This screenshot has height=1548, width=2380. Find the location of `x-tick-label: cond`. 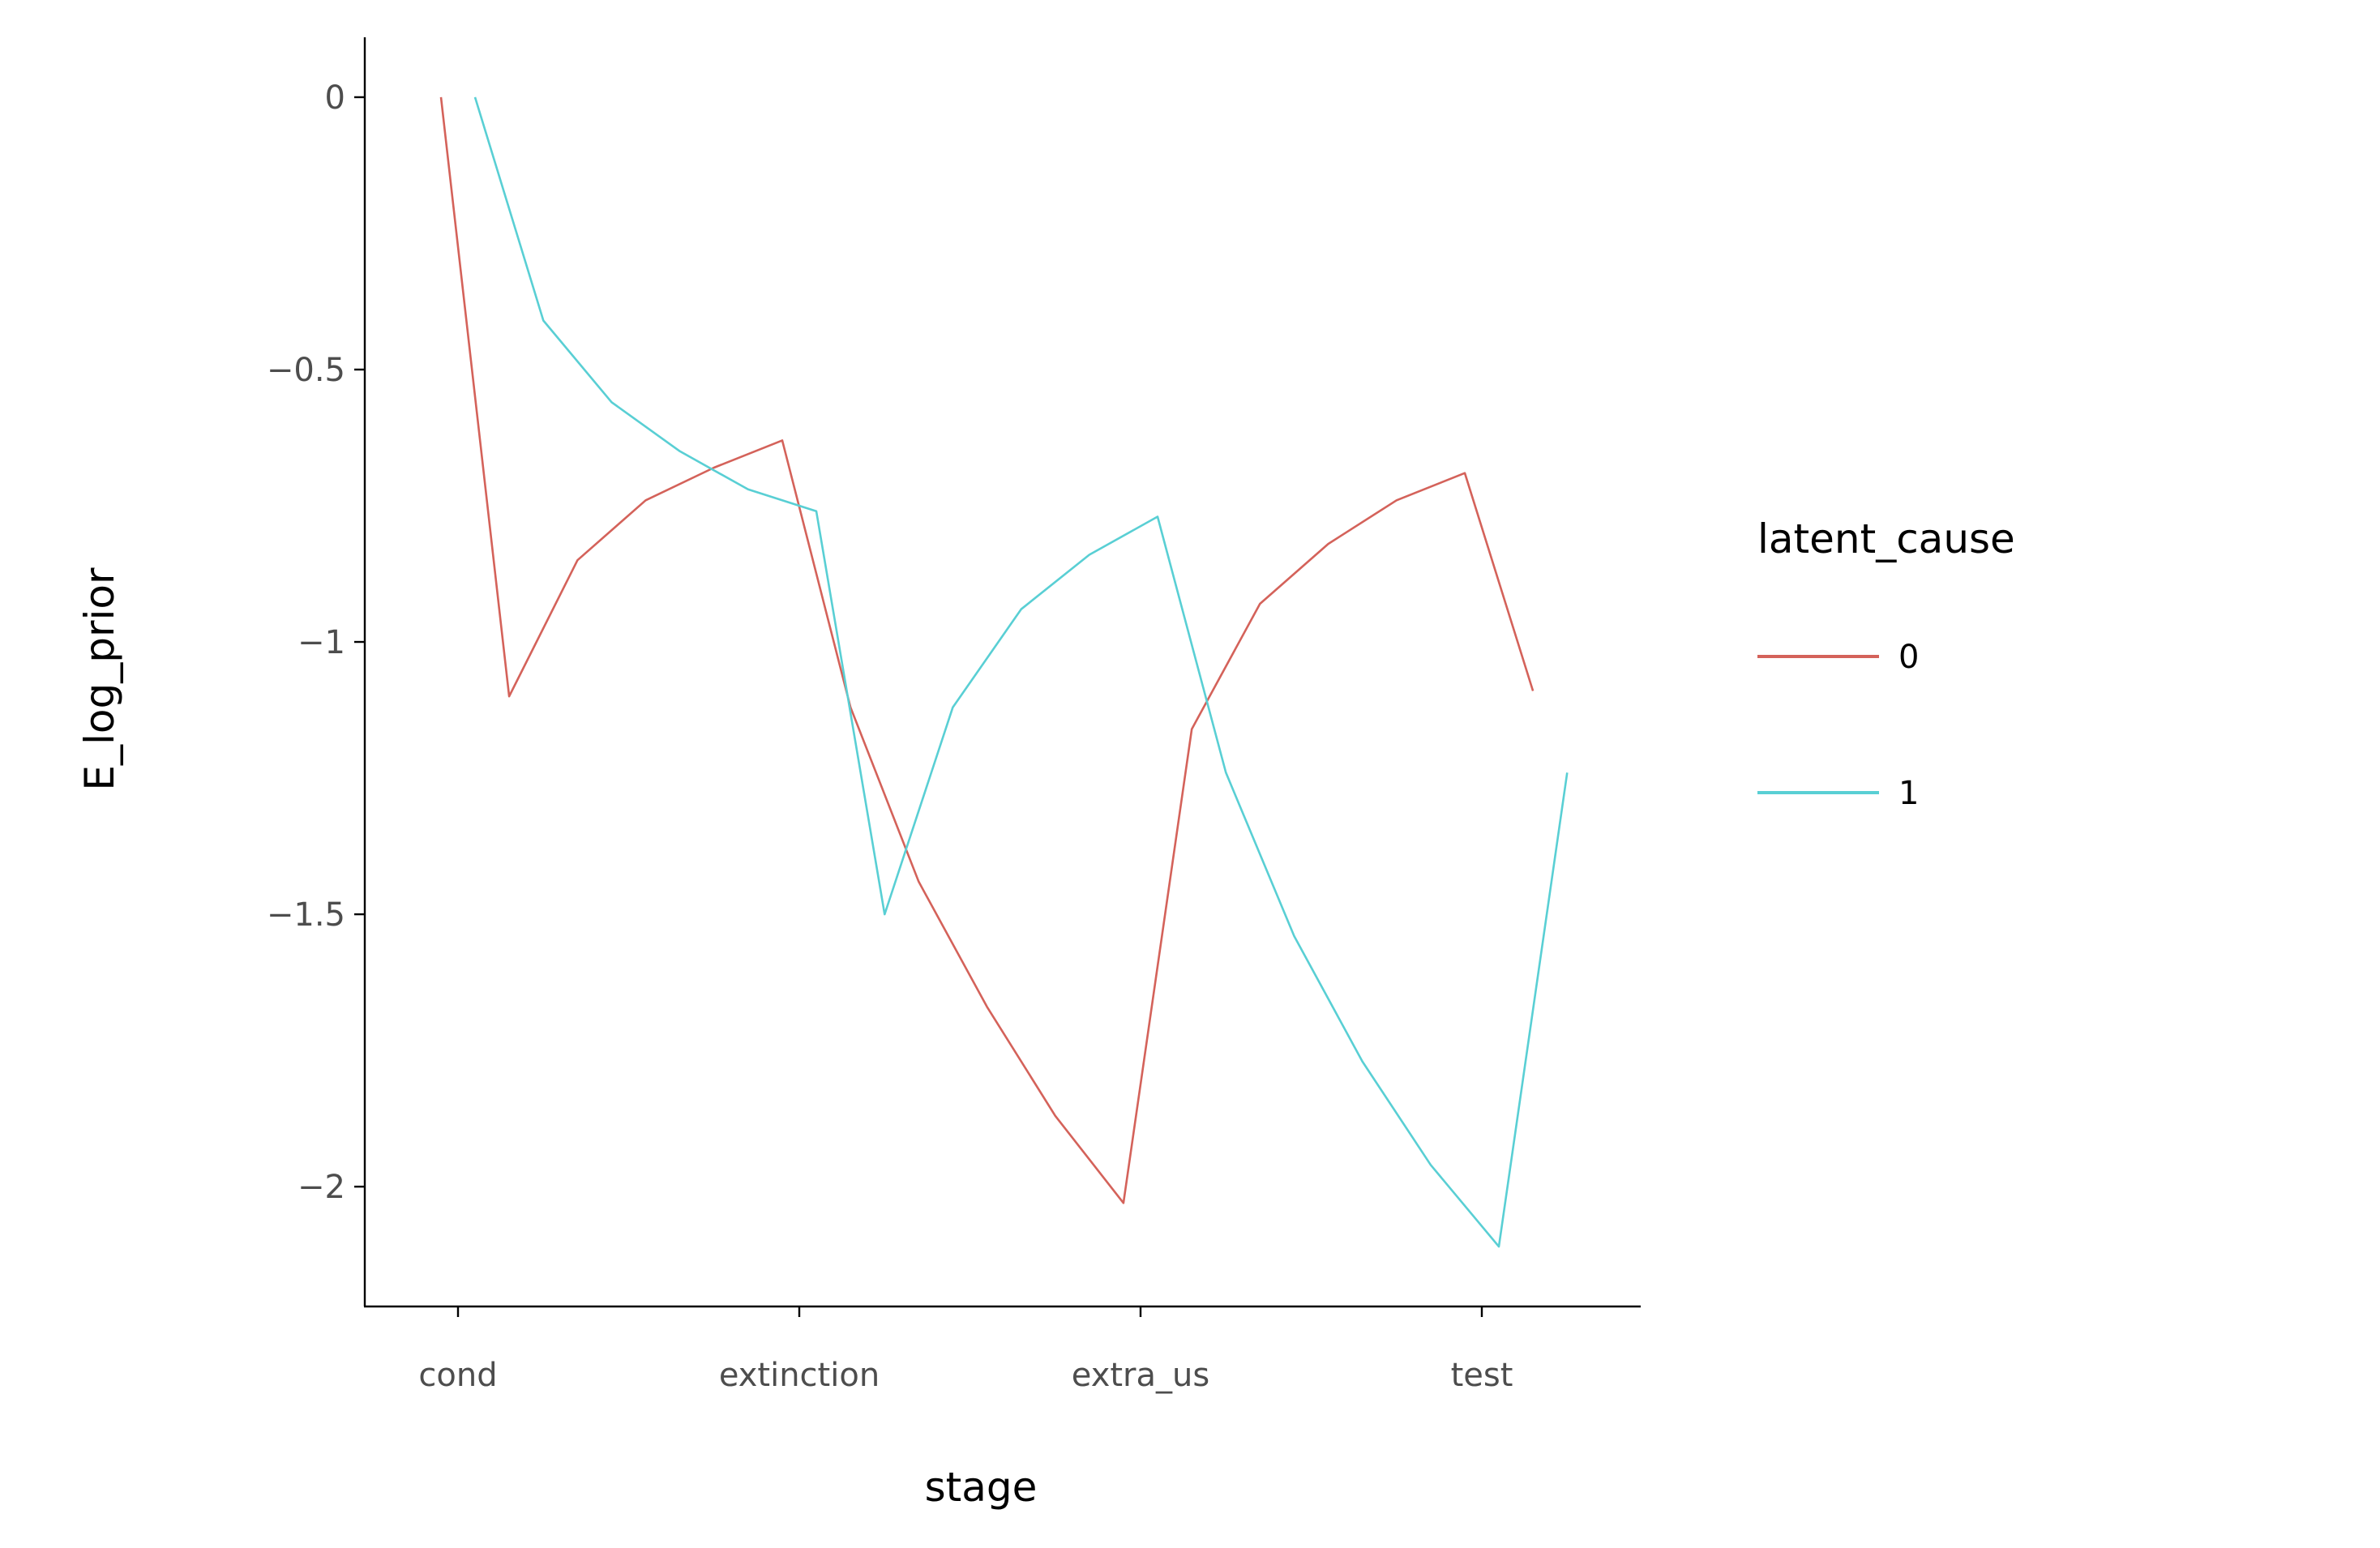

x-tick-label: cond is located at coordinates (457, 1375).